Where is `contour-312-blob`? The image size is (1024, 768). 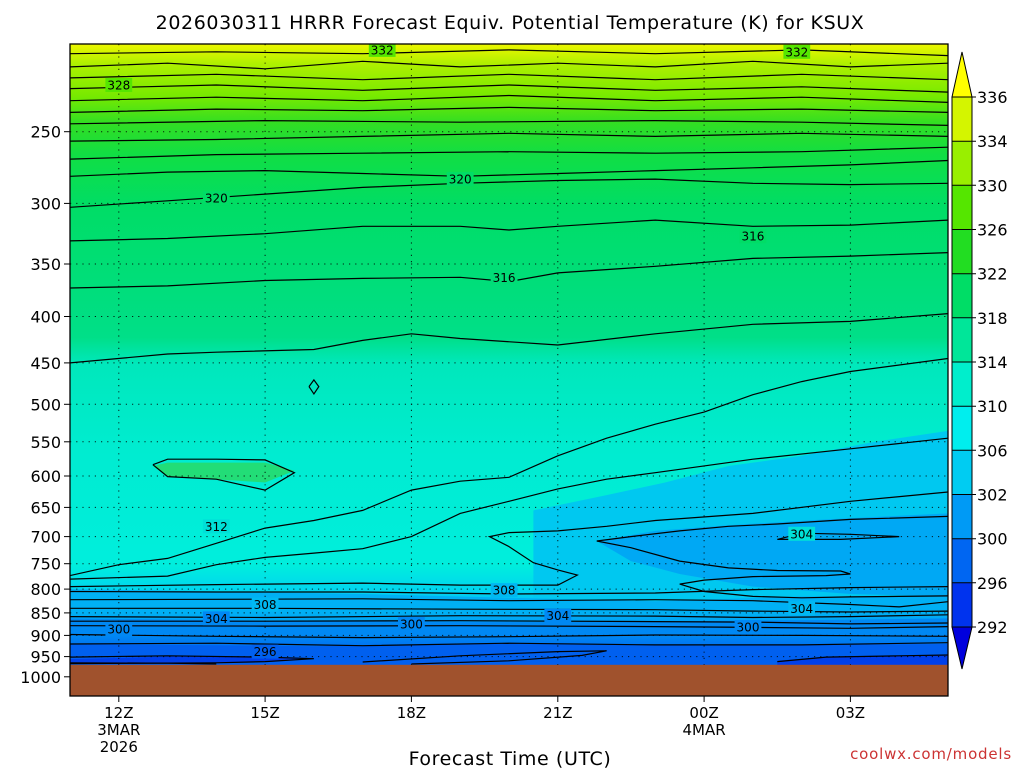 contour-312-blob is located at coordinates (224, 474).